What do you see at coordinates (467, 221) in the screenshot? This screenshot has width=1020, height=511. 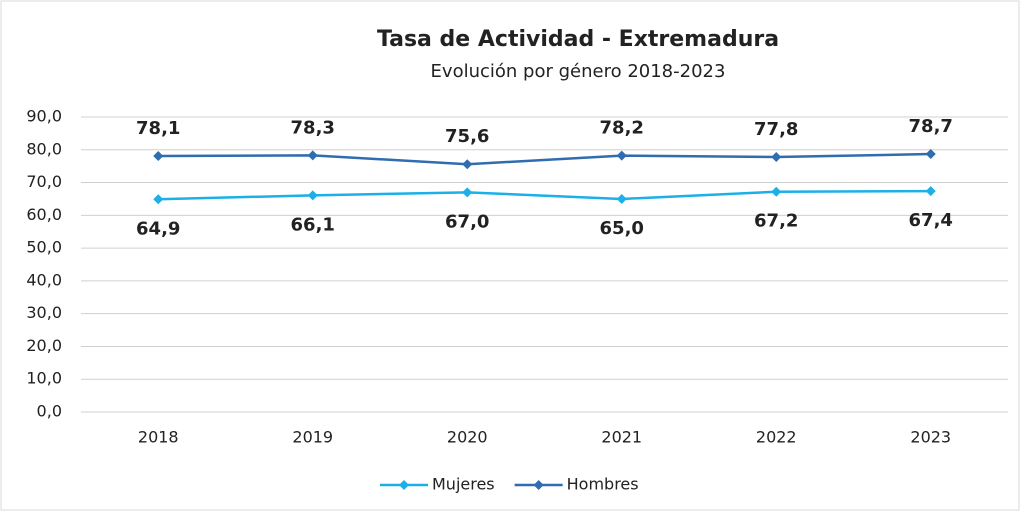 I see `value-label: 67,0` at bounding box center [467, 221].